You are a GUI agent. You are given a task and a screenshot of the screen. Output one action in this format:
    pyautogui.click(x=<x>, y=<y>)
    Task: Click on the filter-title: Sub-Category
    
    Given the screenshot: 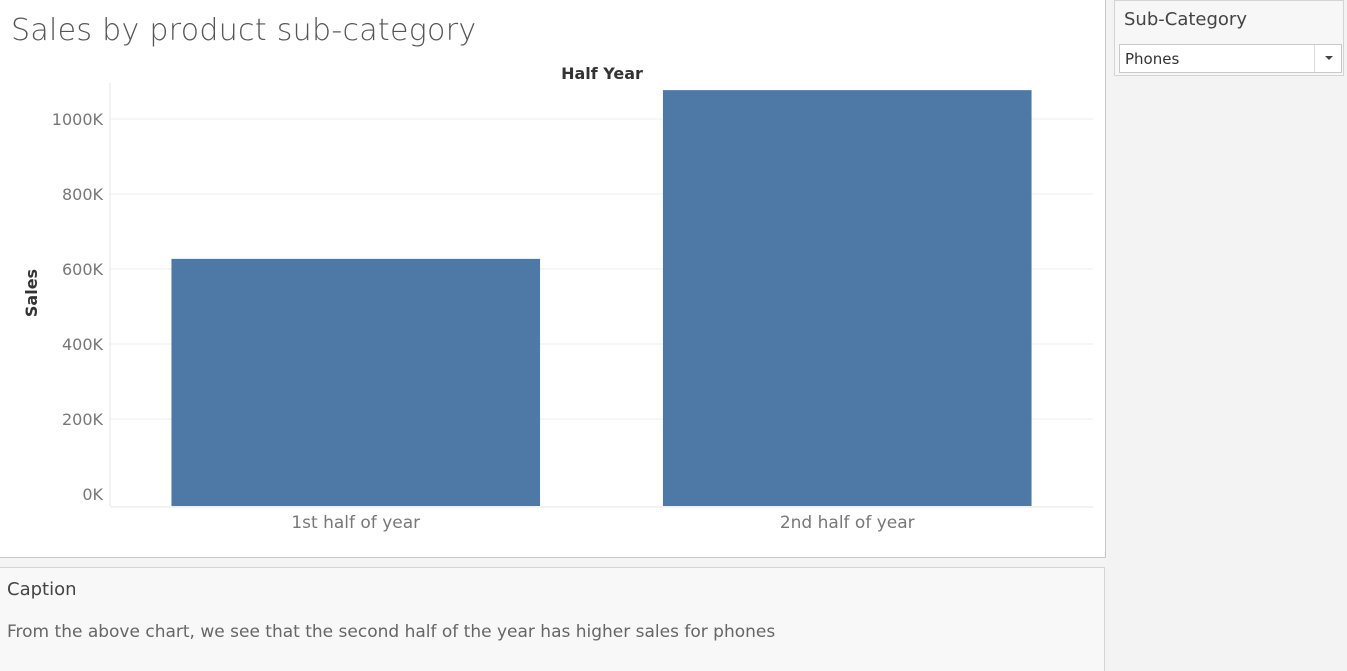 What is the action you would take?
    pyautogui.click(x=1185, y=19)
    